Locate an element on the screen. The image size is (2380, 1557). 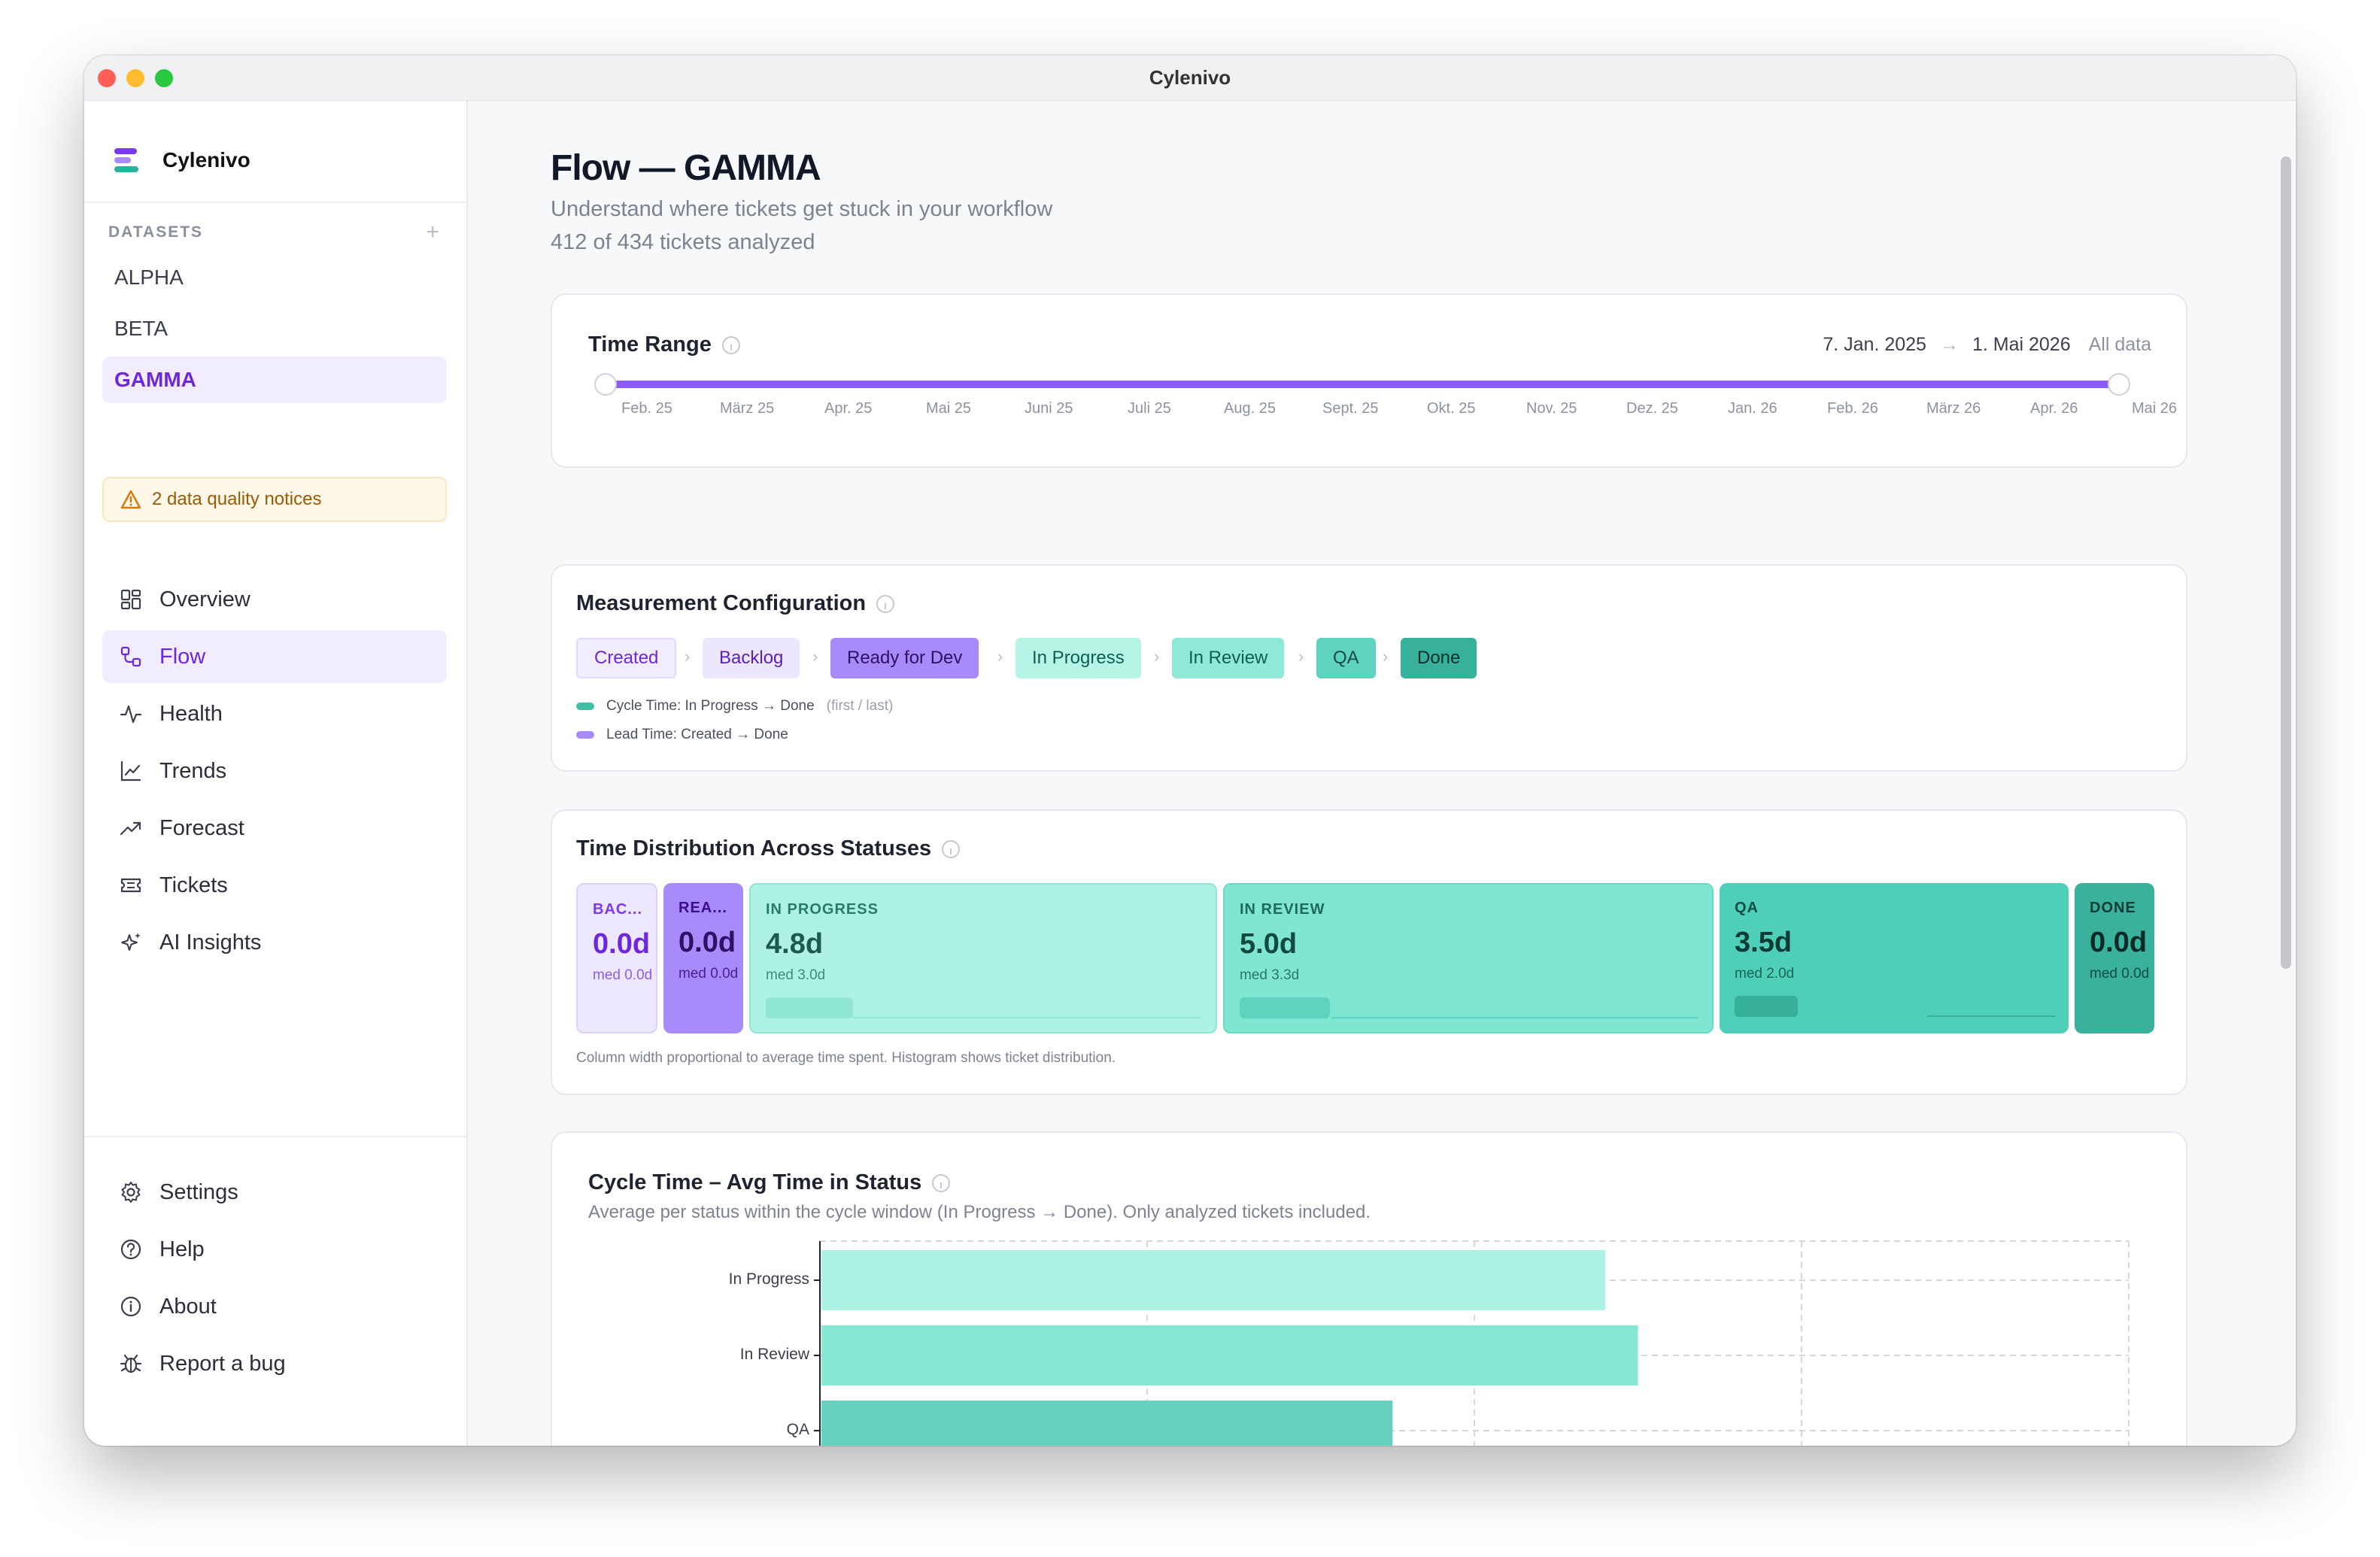
range-start: 7. Jan. 2025 is located at coordinates (1874, 344).